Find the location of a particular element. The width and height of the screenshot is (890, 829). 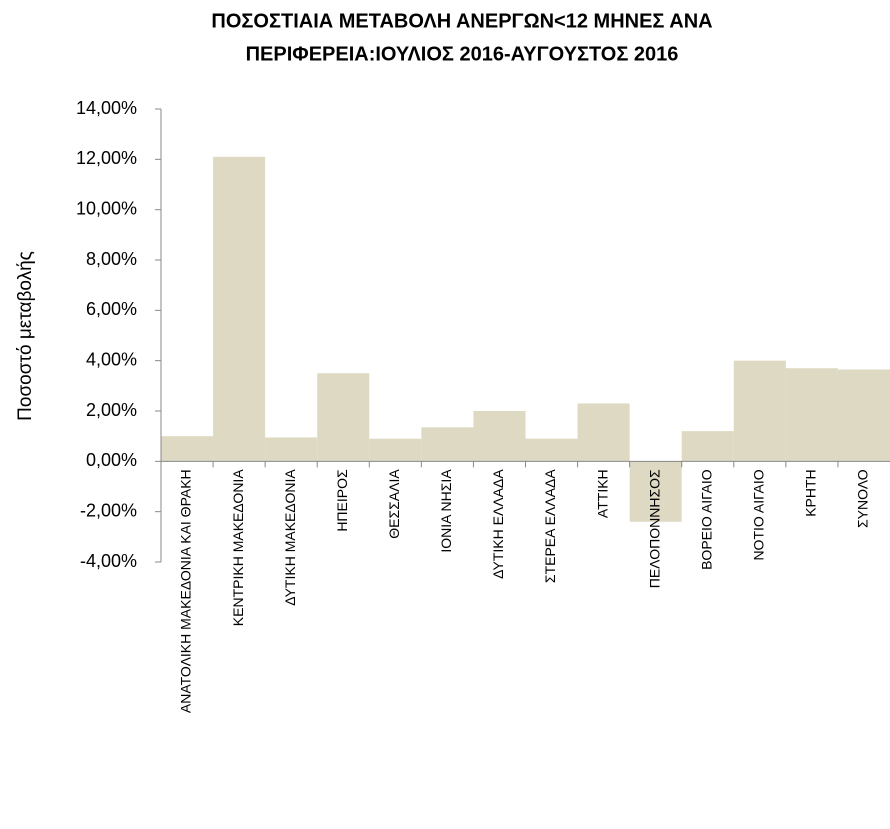

x-tick-label: ΚΡΗΤΗ is located at coordinates (811, 492).